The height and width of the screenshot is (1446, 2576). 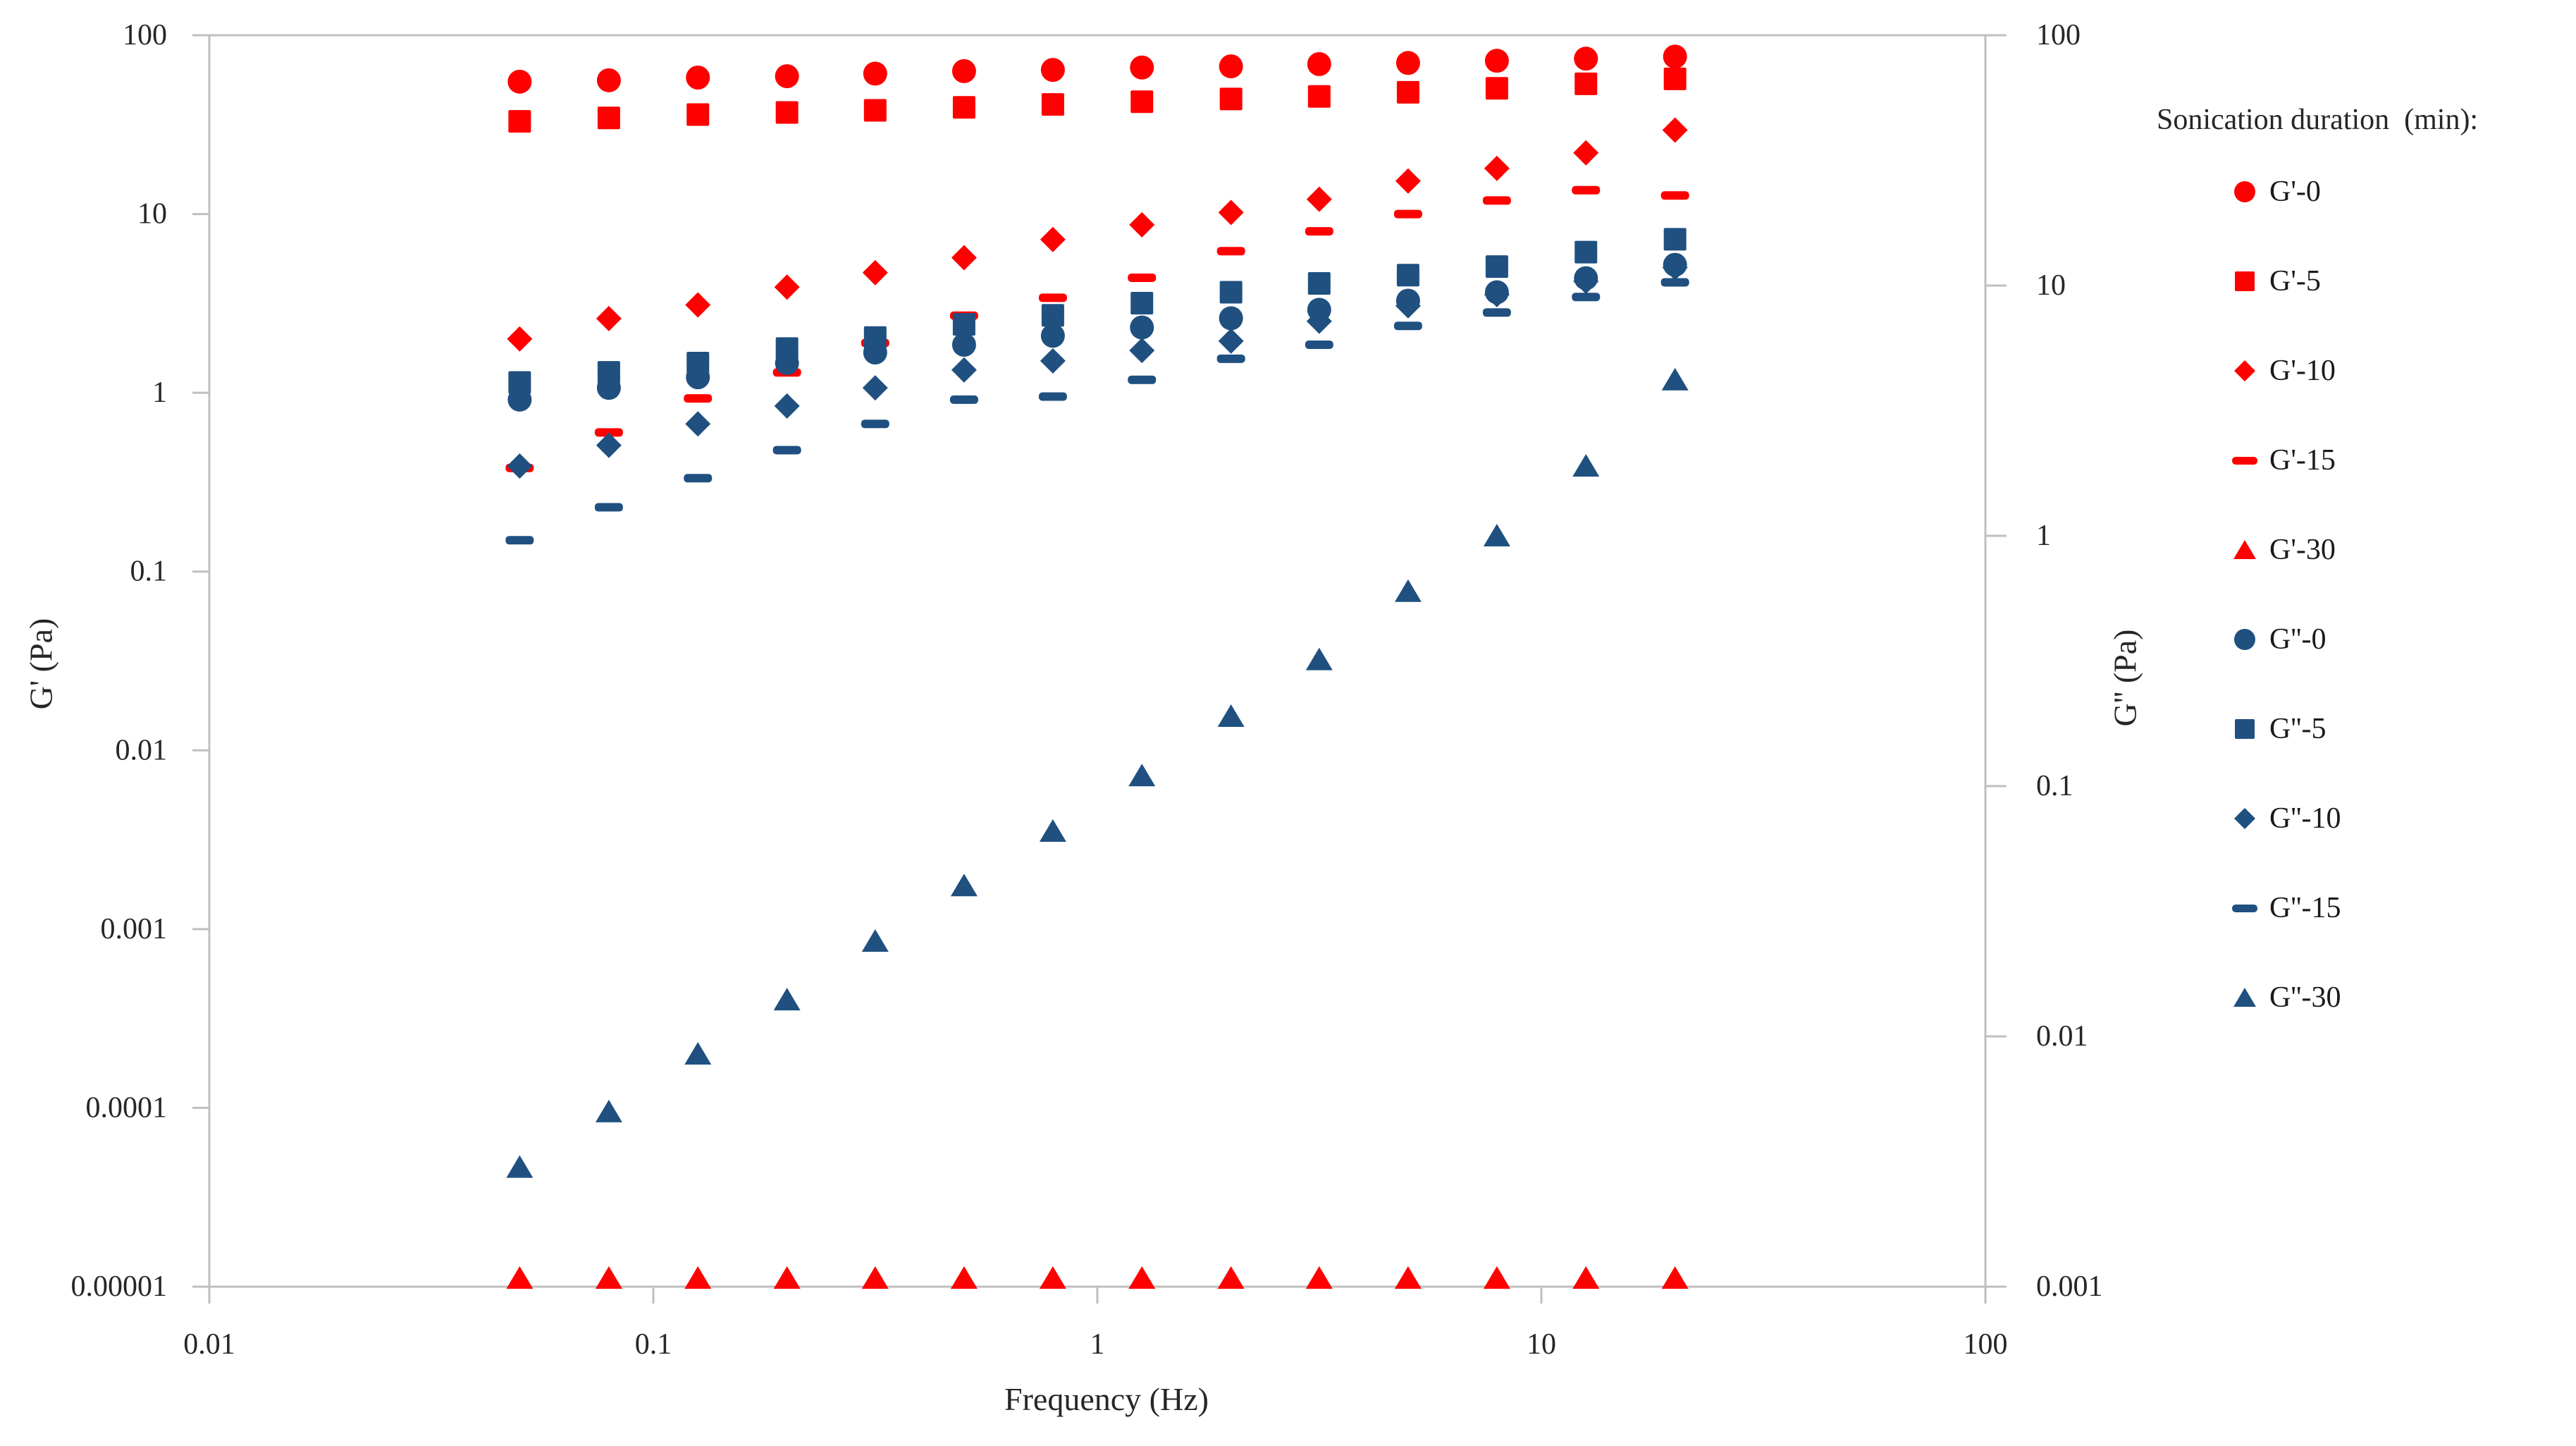 I want to click on legend-item-label: G'-0, so click(x=2295, y=192).